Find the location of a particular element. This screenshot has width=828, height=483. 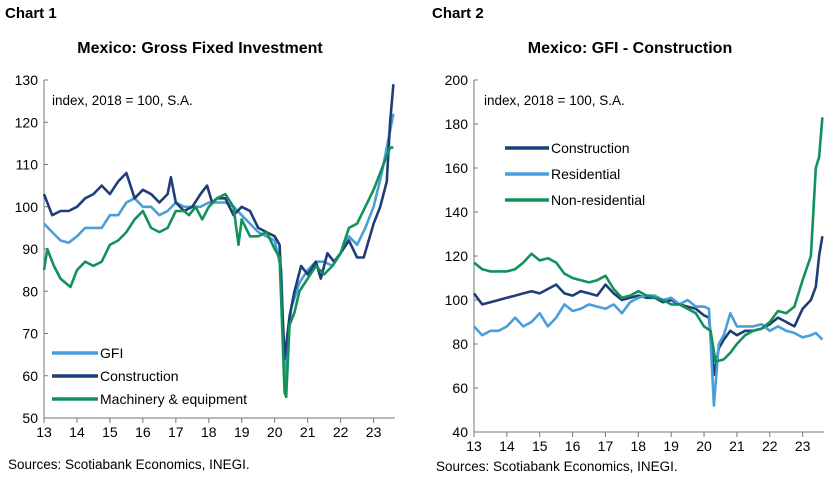

legend-label: Machinery & equipment is located at coordinates (173, 399).